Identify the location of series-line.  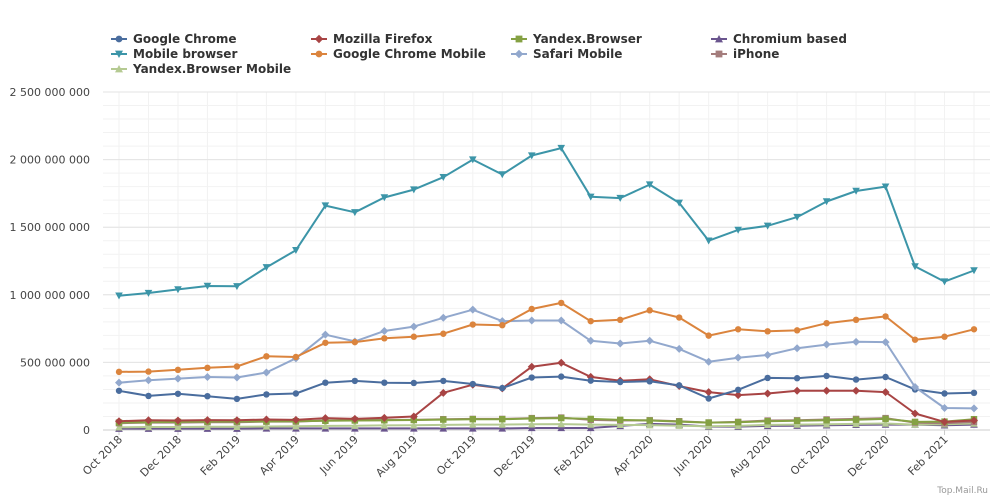
(546, 337).